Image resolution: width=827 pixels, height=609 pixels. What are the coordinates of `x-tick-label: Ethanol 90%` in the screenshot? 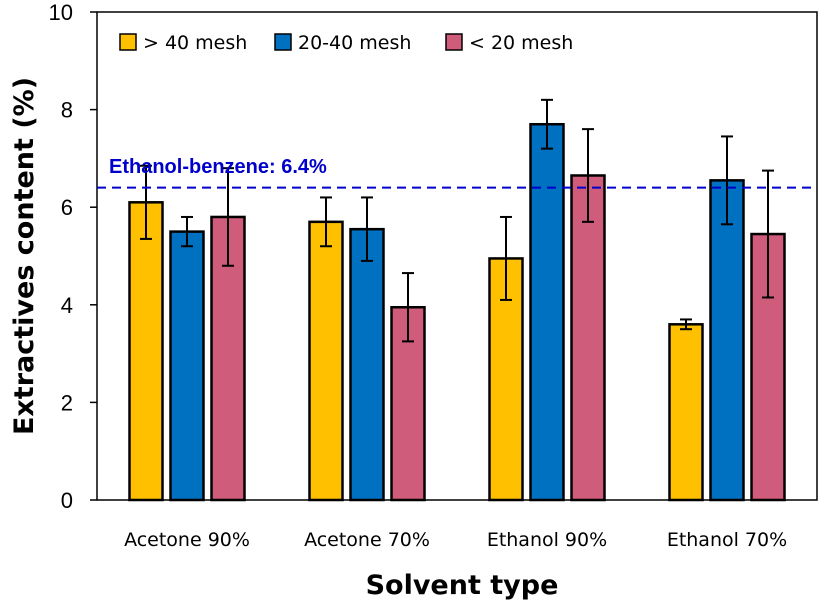 It's located at (547, 540).